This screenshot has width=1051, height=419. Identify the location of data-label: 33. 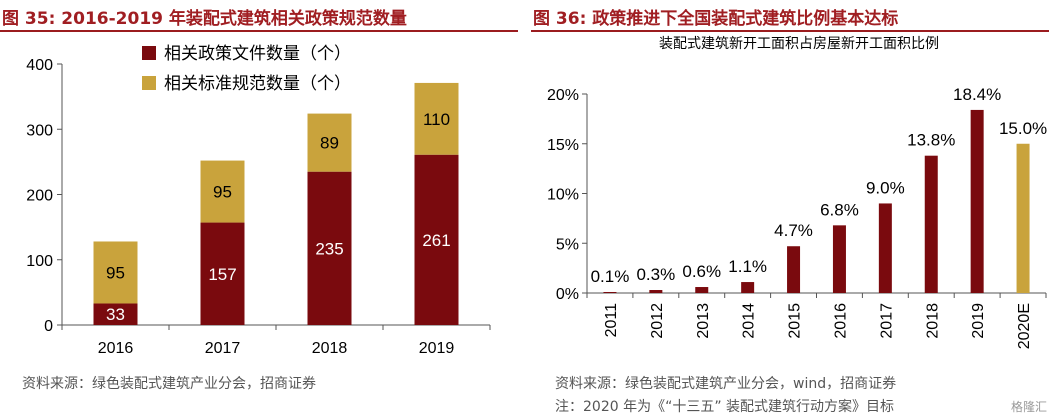
(115, 314).